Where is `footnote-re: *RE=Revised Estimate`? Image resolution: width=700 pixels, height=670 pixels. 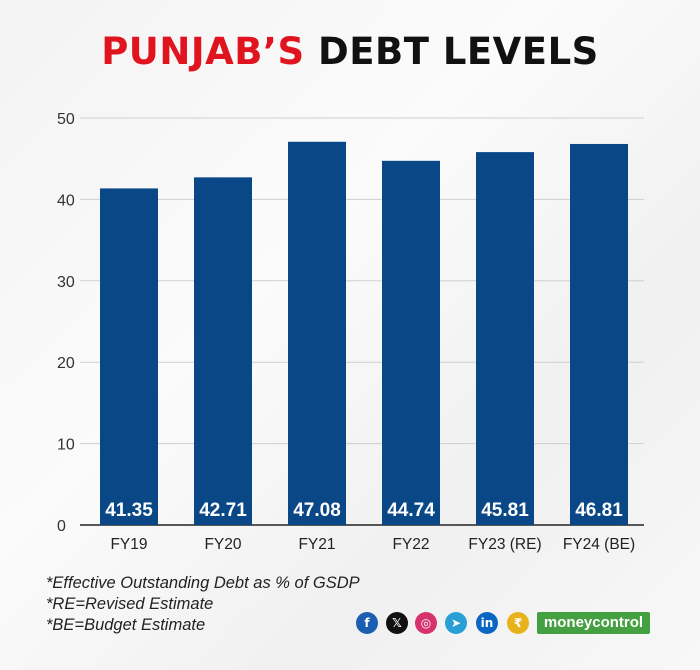 footnote-re: *RE=Revised Estimate is located at coordinates (130, 604).